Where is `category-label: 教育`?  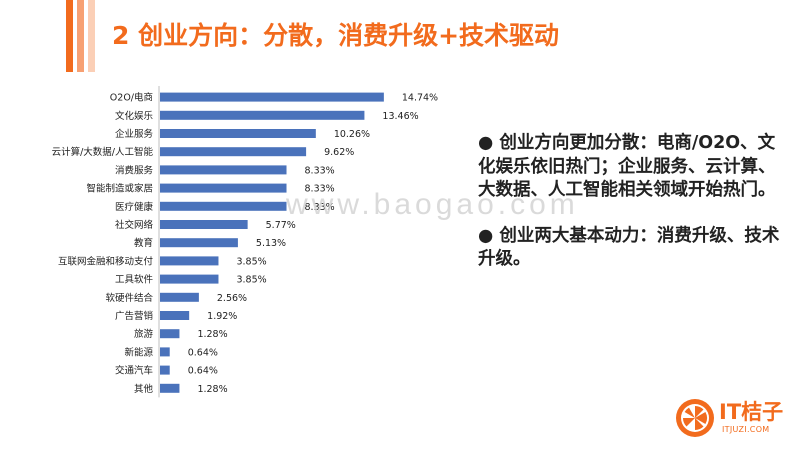
category-label: 教育 is located at coordinates (143, 243).